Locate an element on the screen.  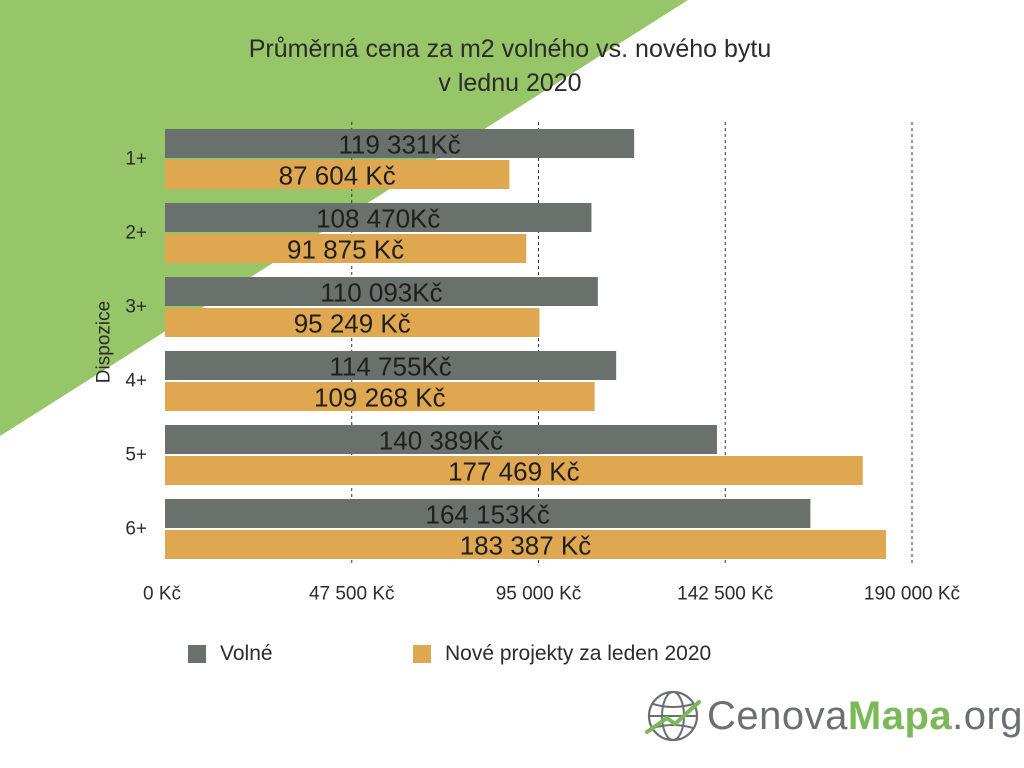
category-label: 5+ is located at coordinates (136, 455).